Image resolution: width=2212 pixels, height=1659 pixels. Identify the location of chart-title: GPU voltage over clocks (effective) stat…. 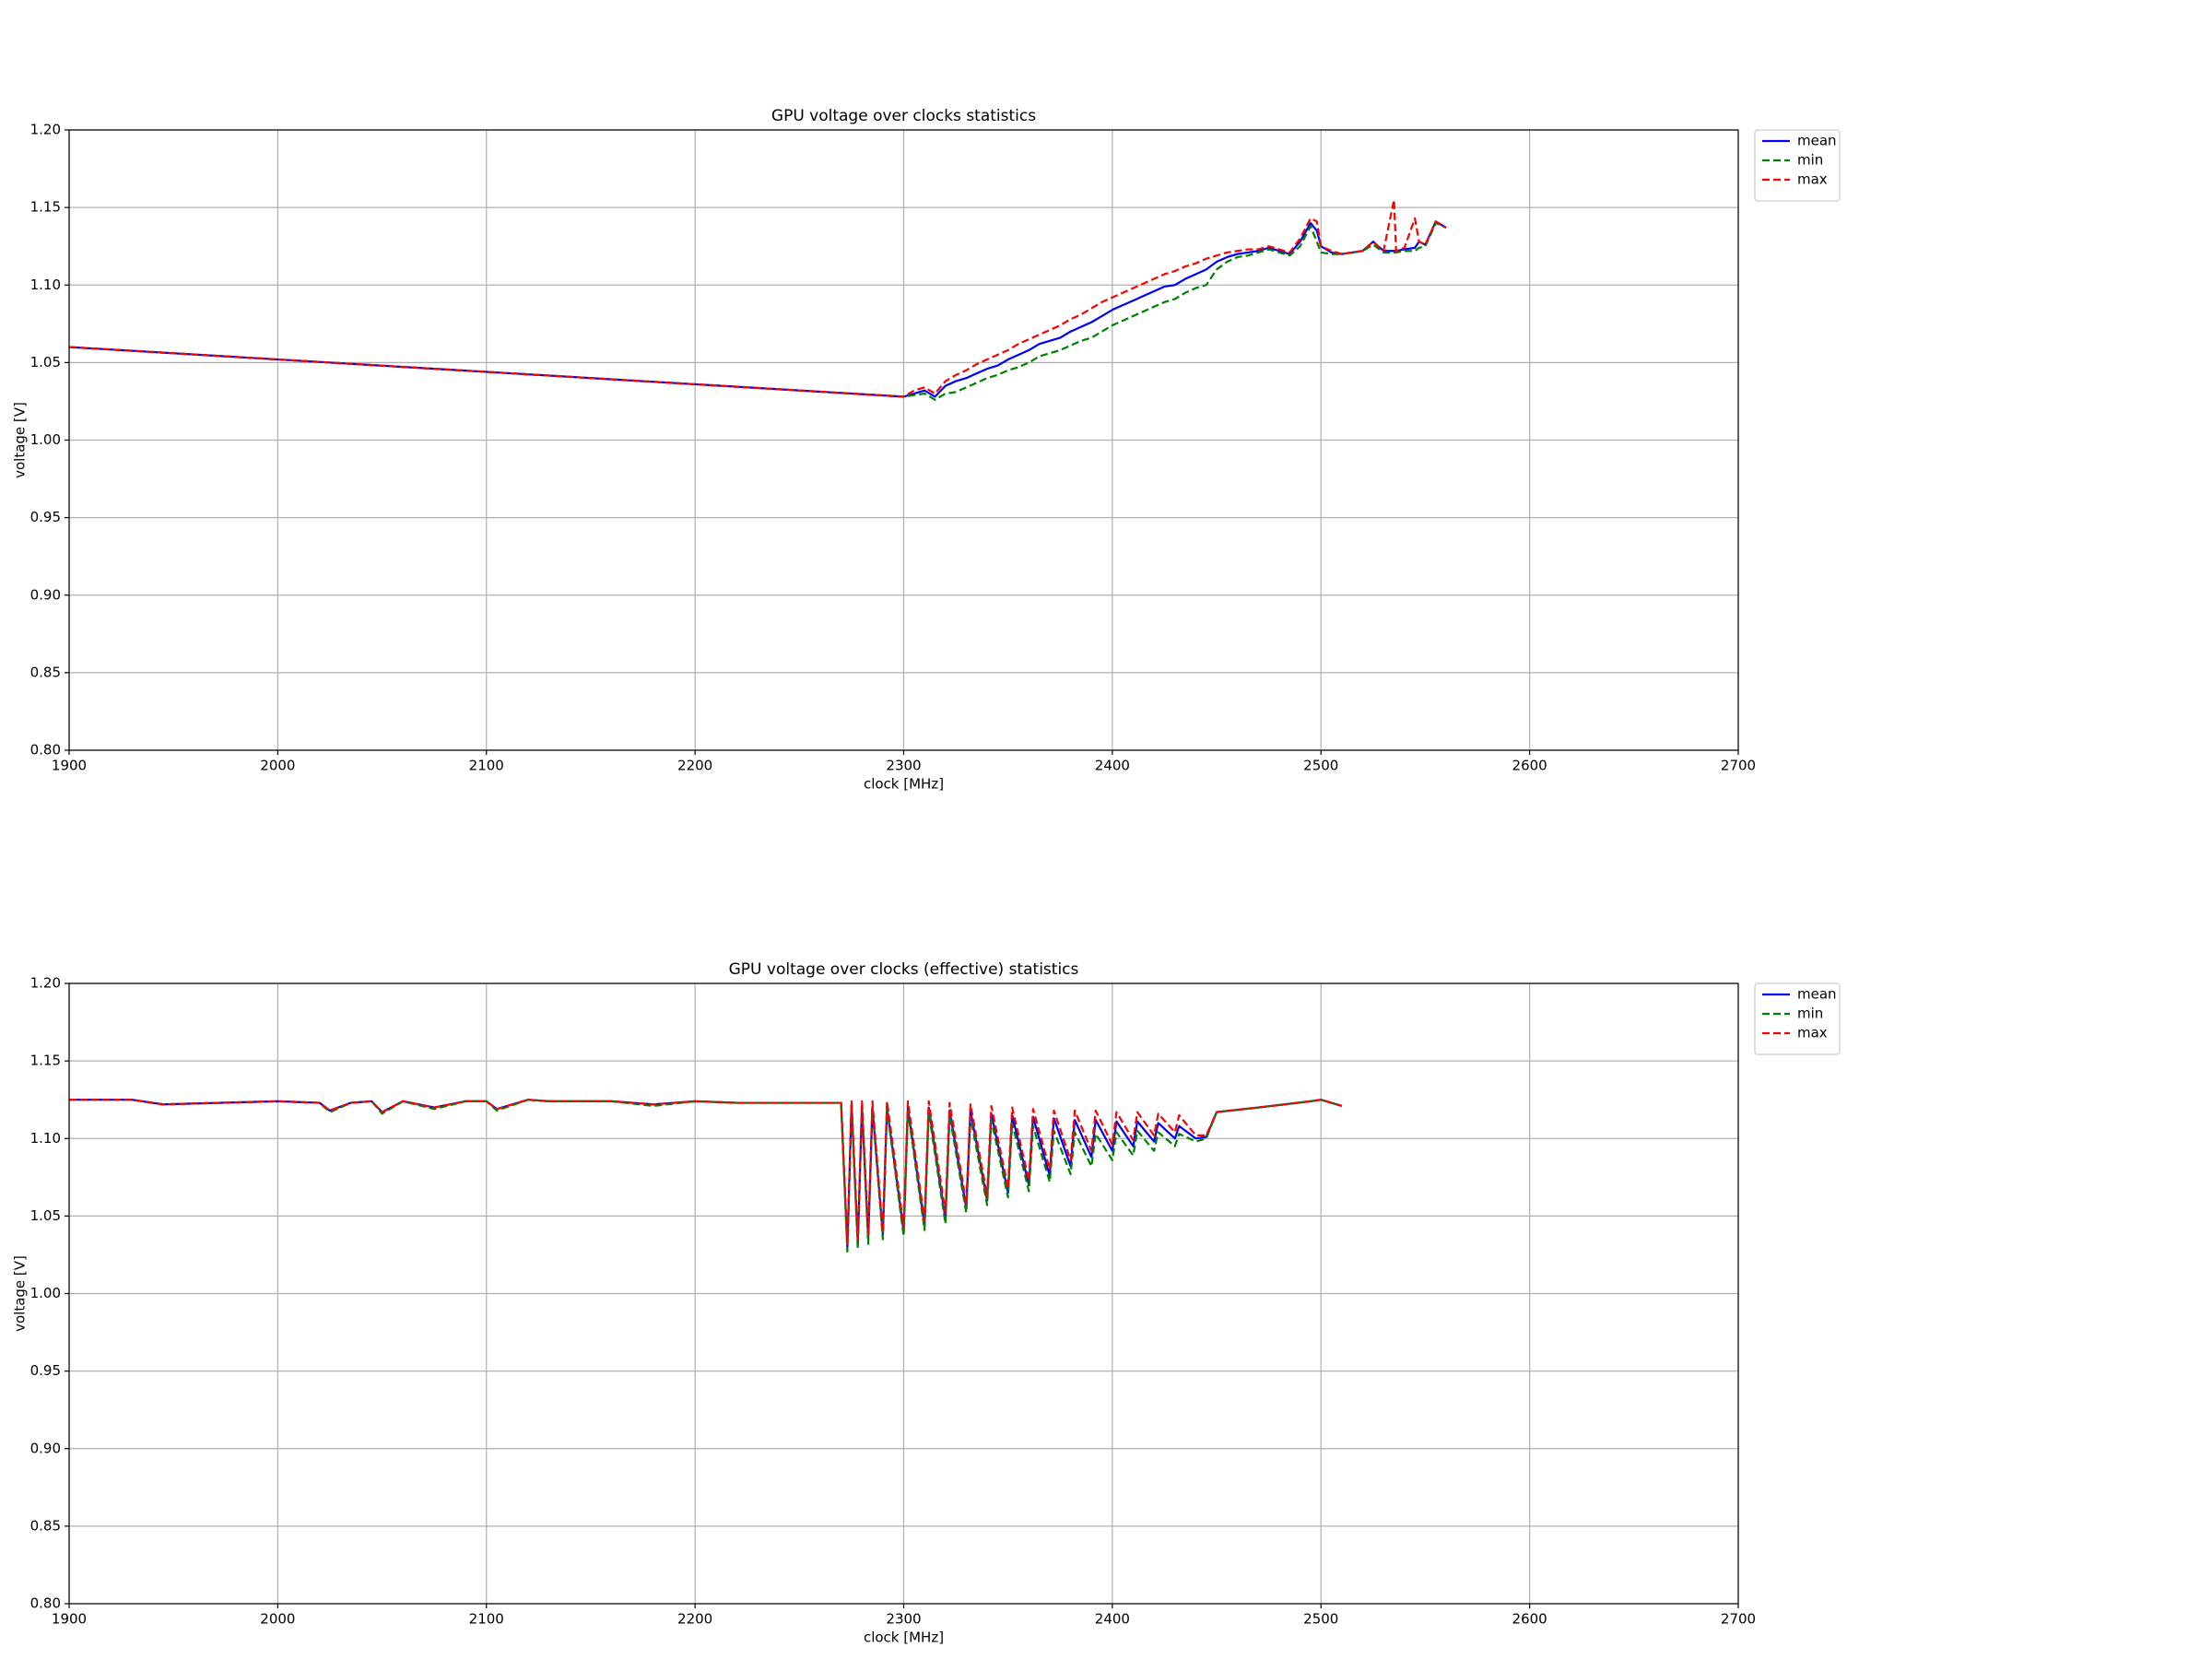
(904, 969).